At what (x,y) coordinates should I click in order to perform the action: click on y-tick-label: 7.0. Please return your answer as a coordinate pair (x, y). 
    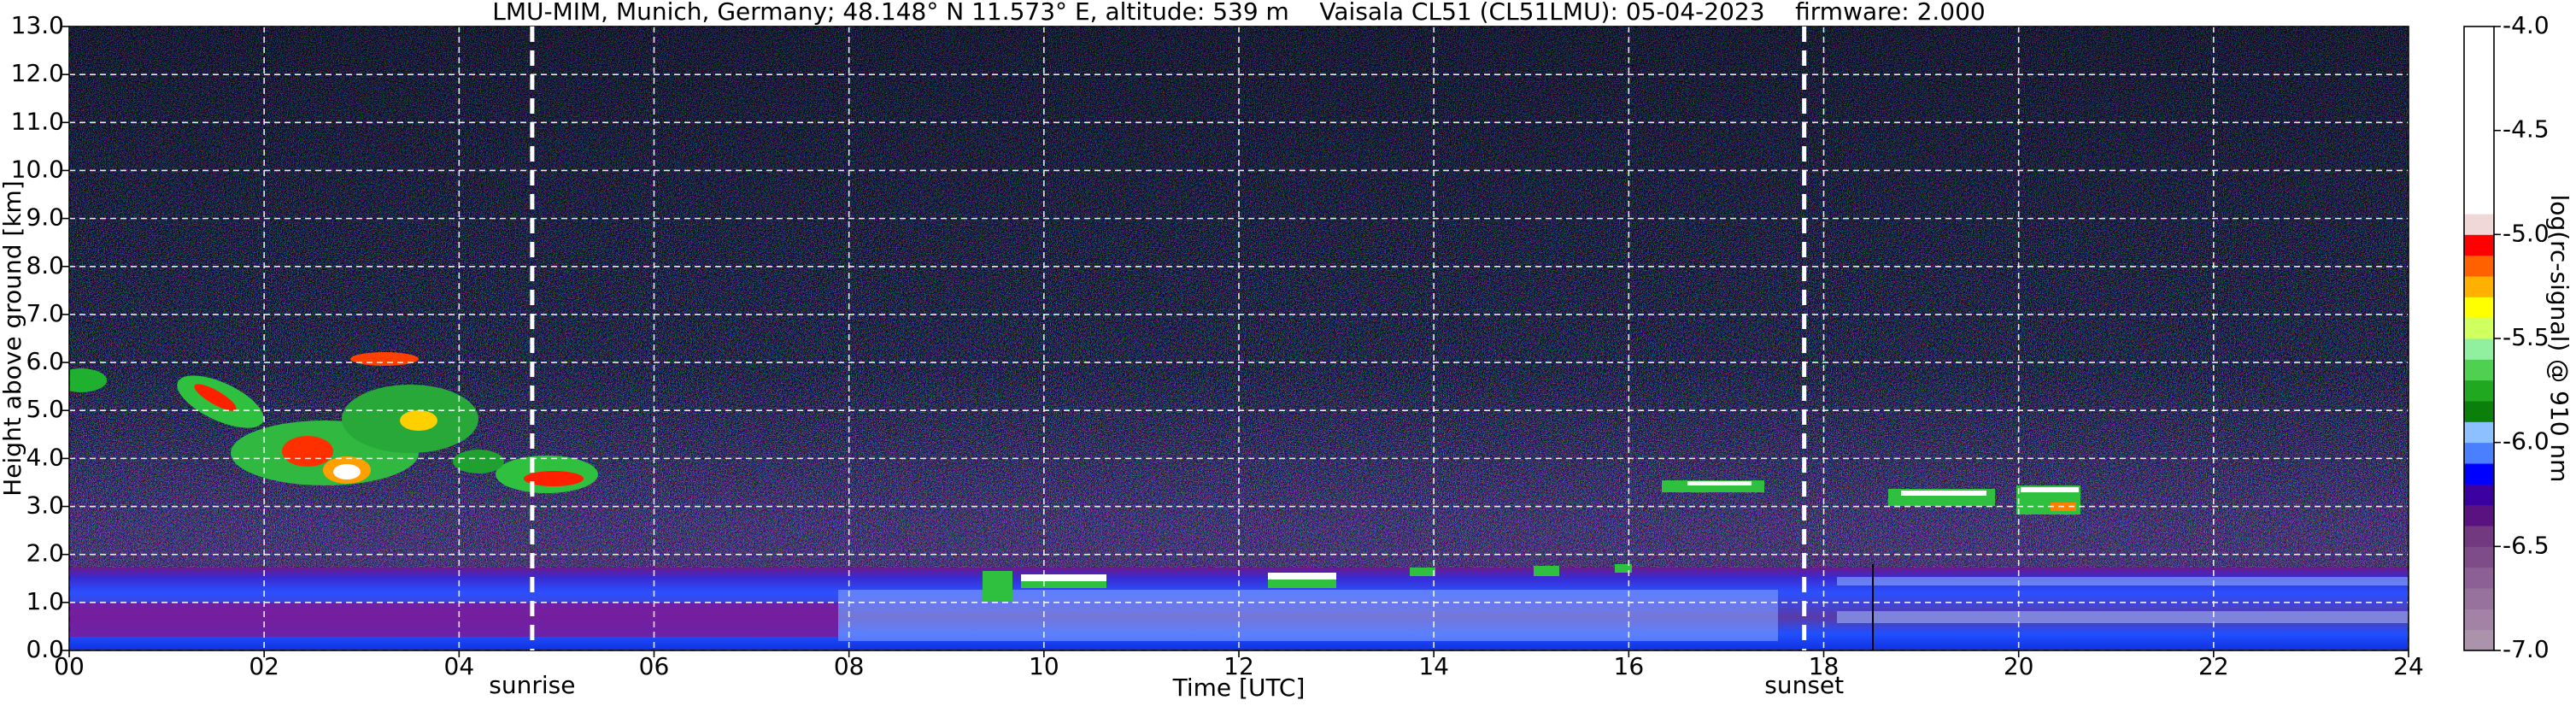
    Looking at the image, I should click on (45, 313).